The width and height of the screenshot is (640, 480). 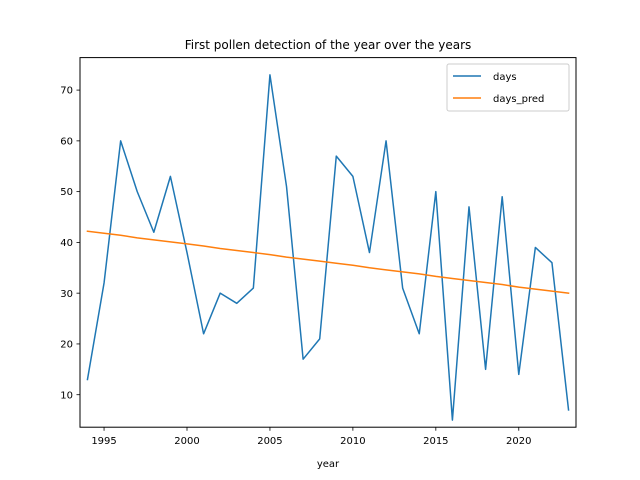 I want to click on y-axis-ticks: 10 20 30 40 50 60 70, so click(x=70, y=243).